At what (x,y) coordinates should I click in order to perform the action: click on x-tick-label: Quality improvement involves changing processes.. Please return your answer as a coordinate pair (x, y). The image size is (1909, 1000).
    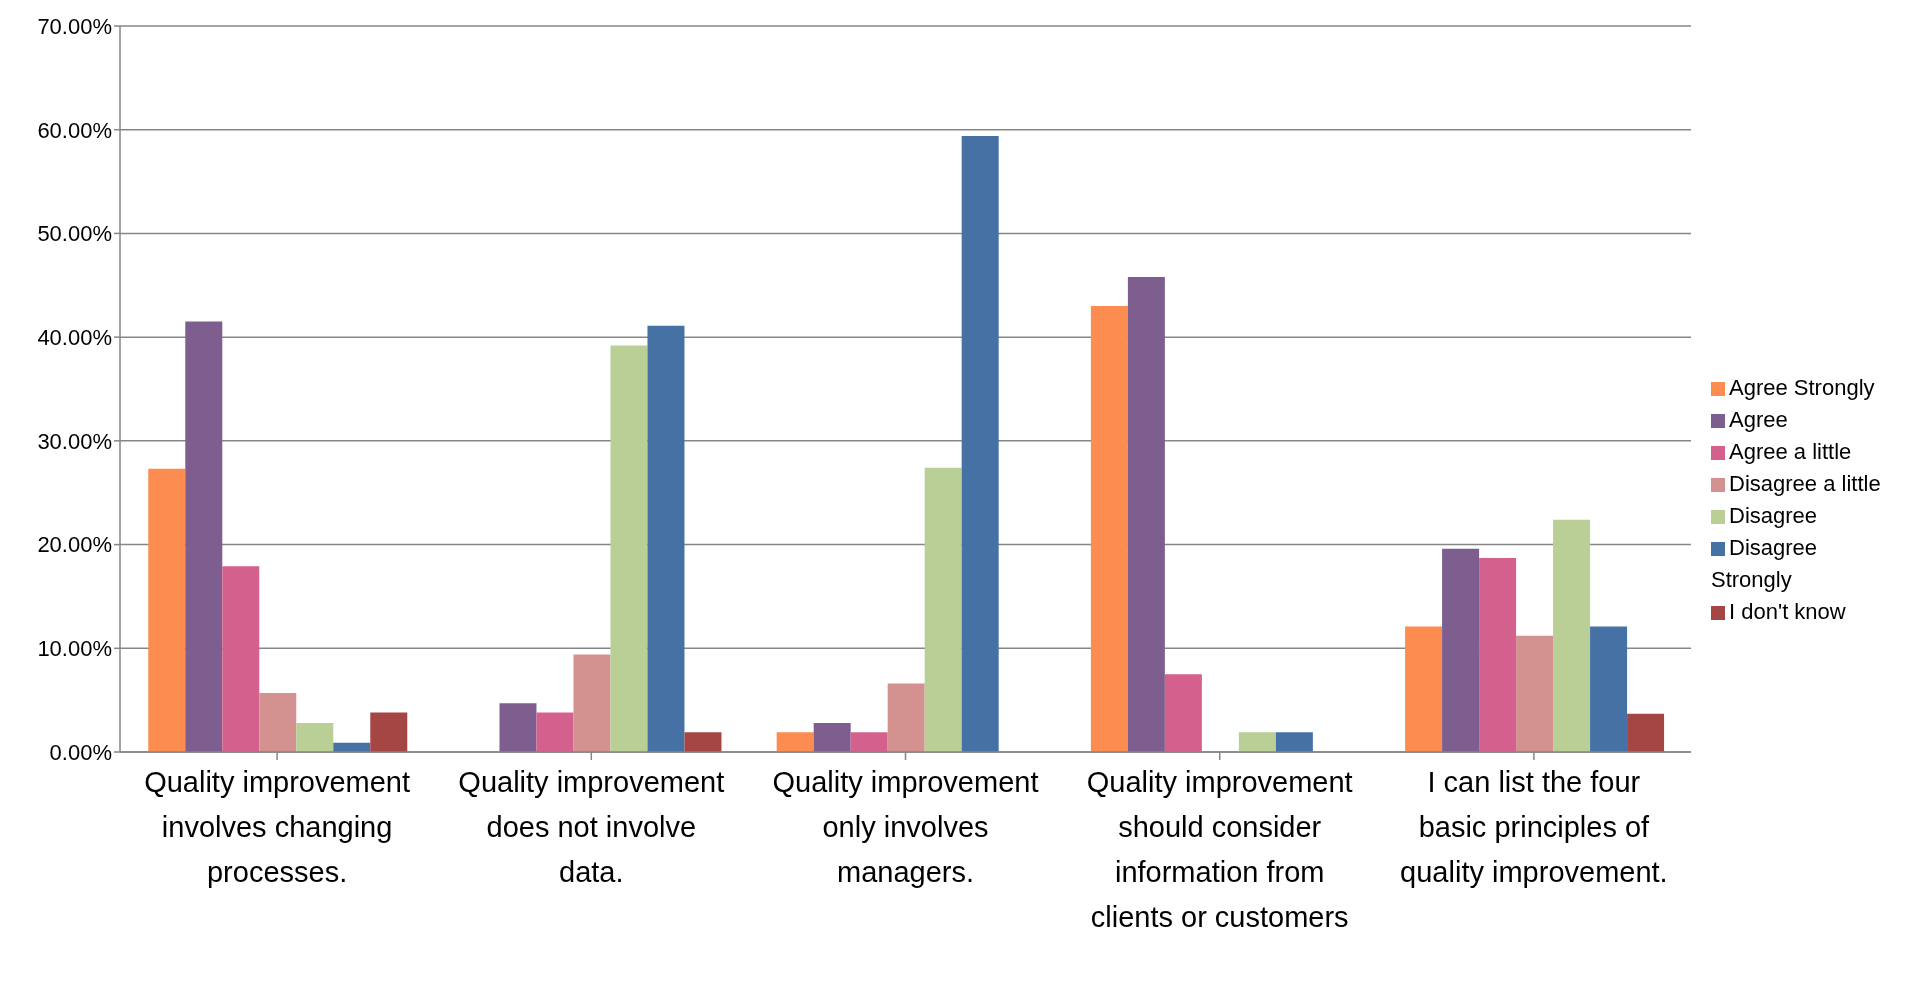
    Looking at the image, I should click on (277, 827).